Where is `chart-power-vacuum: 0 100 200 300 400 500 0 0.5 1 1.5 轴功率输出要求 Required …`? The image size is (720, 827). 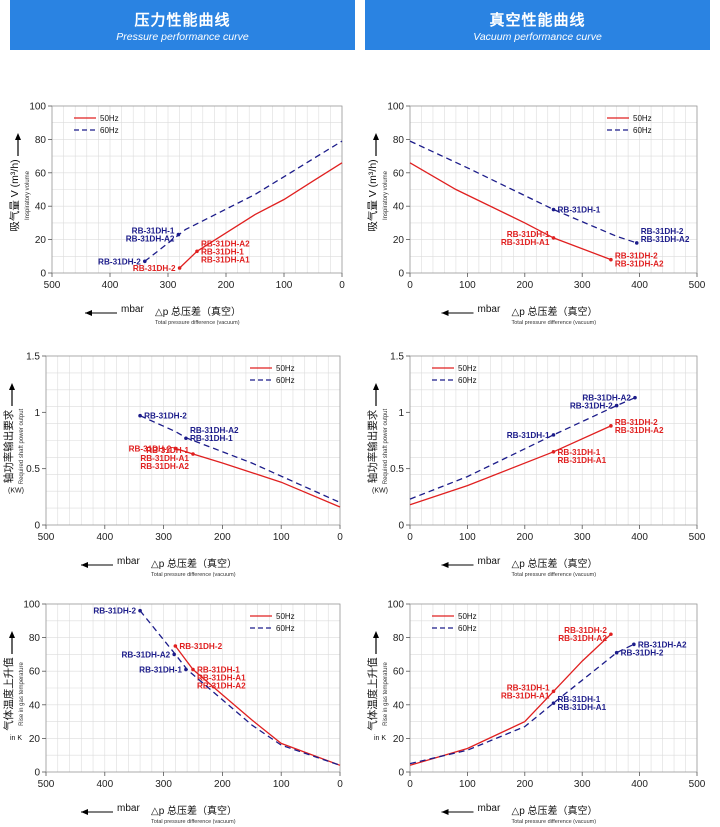 chart-power-vacuum: 0 100 200 300 400 500 0 0.5 1 1.5 轴功率输出要求 Required … is located at coordinates (536, 465).